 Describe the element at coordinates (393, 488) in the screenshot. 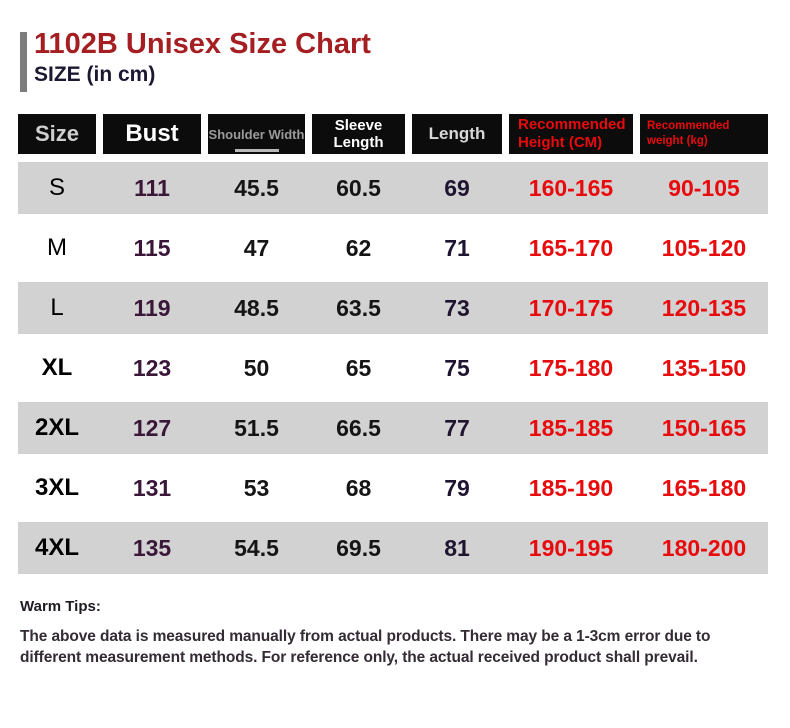

I see `table-row-3xl: 3XL 131 53 68 79 185-190 165-180` at that location.